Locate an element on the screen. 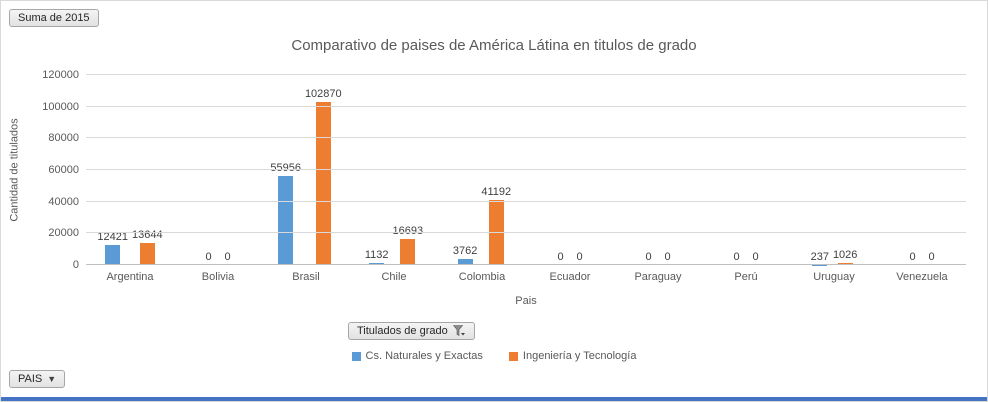  x-tick-label: Colombia is located at coordinates (482, 277).